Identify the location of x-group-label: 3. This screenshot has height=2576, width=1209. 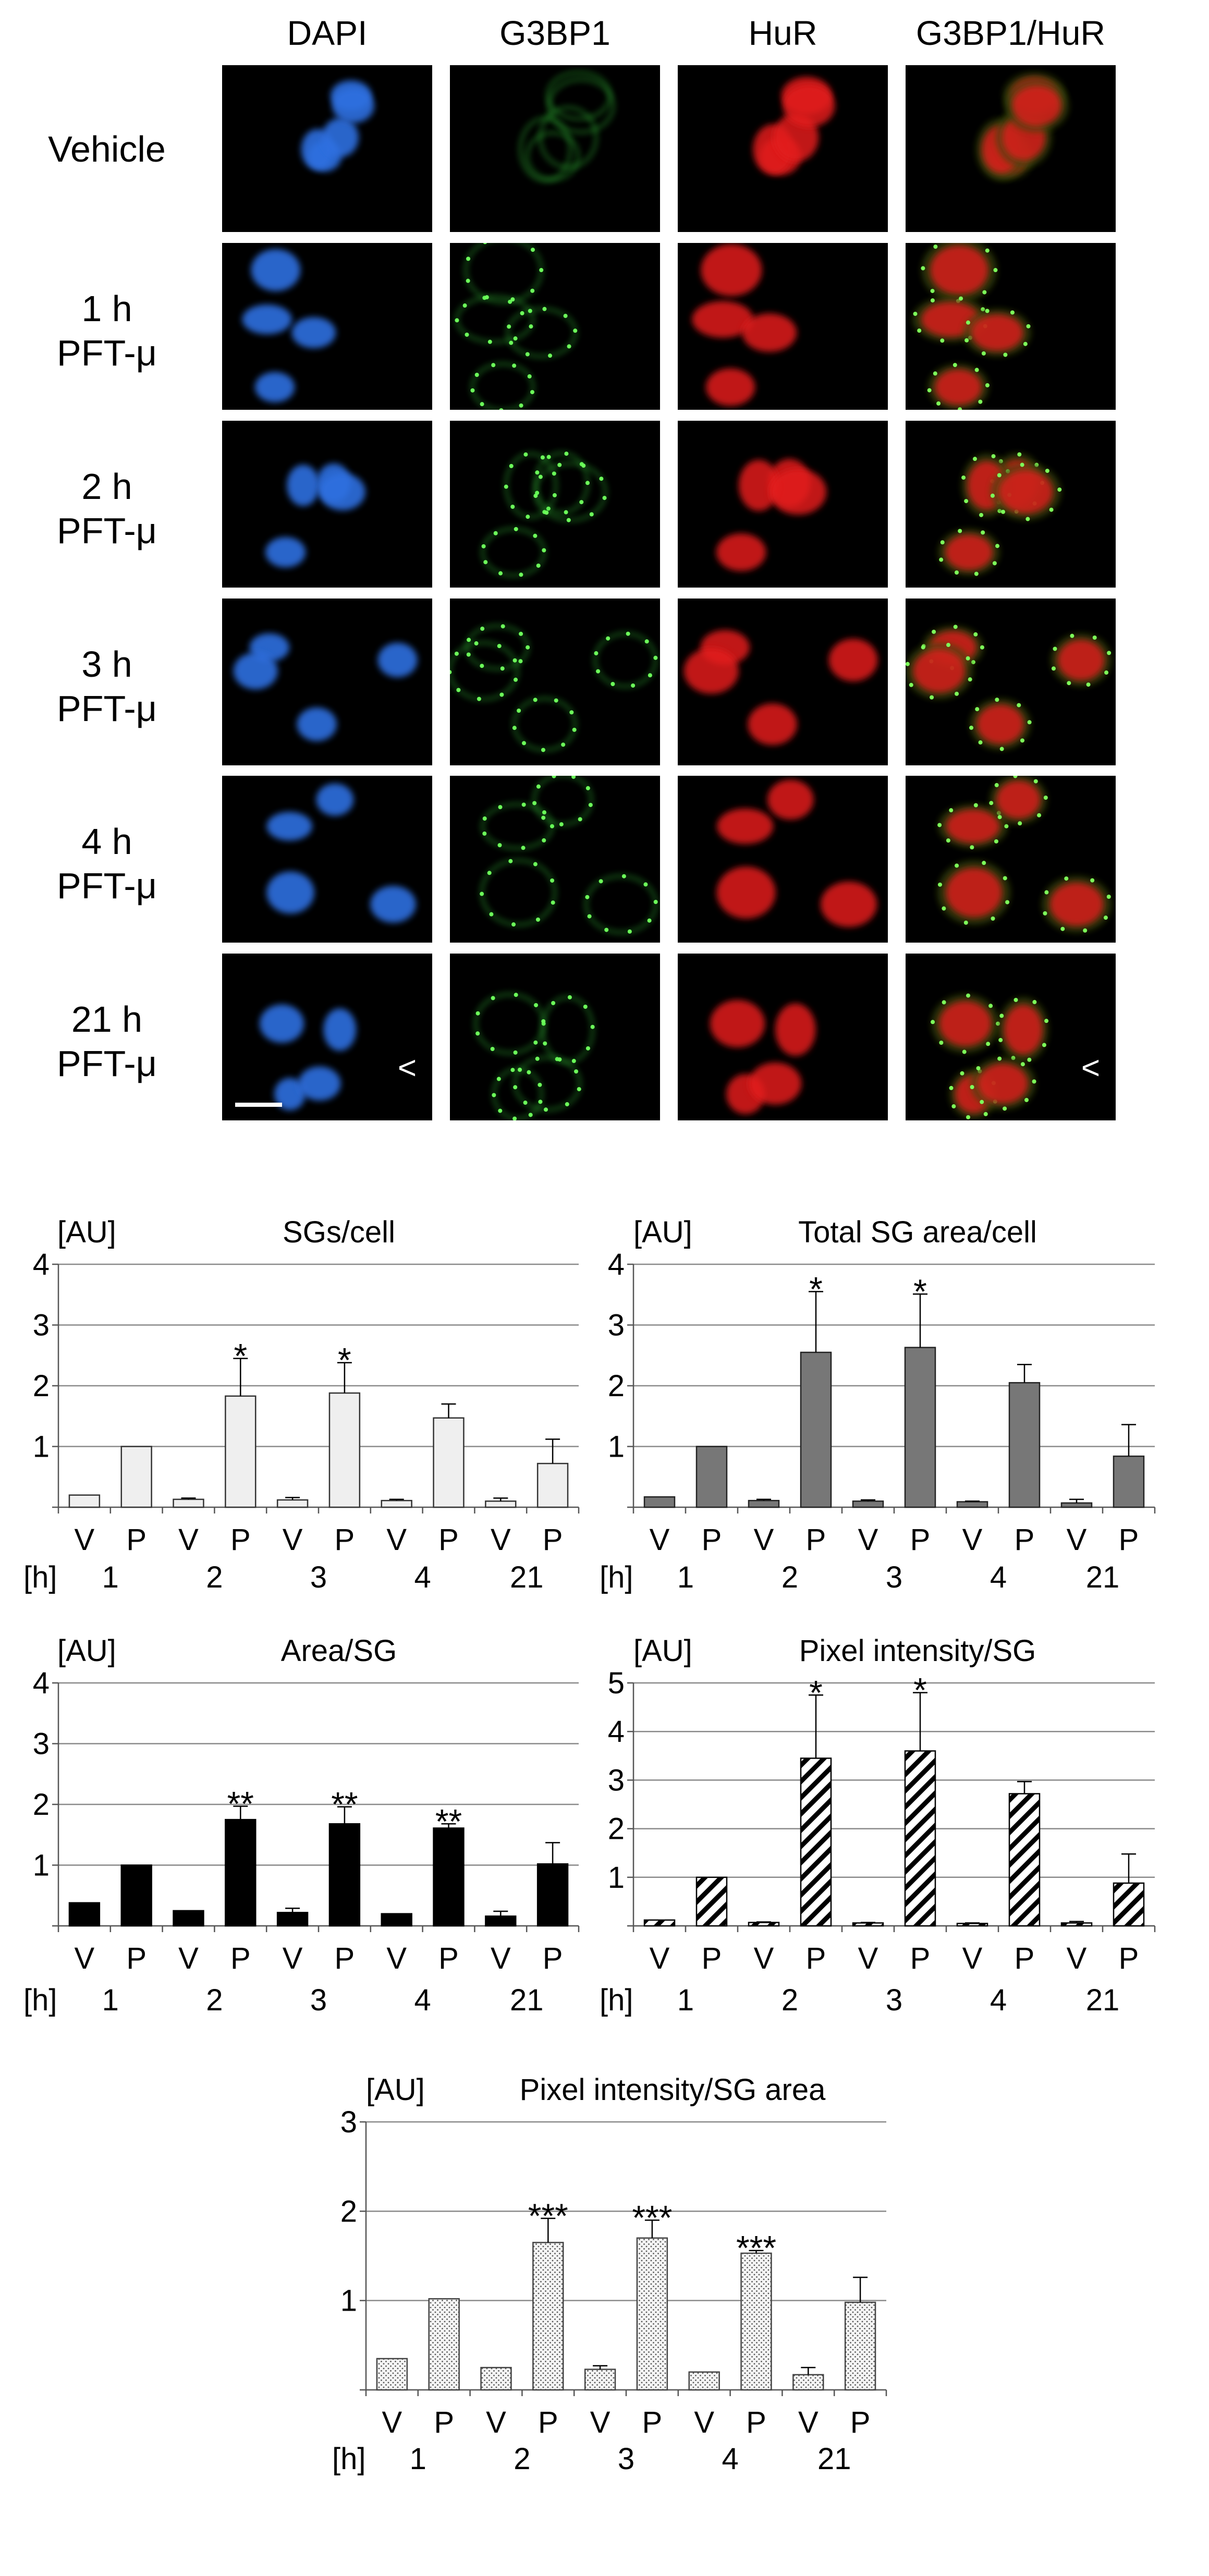
(894, 2000).